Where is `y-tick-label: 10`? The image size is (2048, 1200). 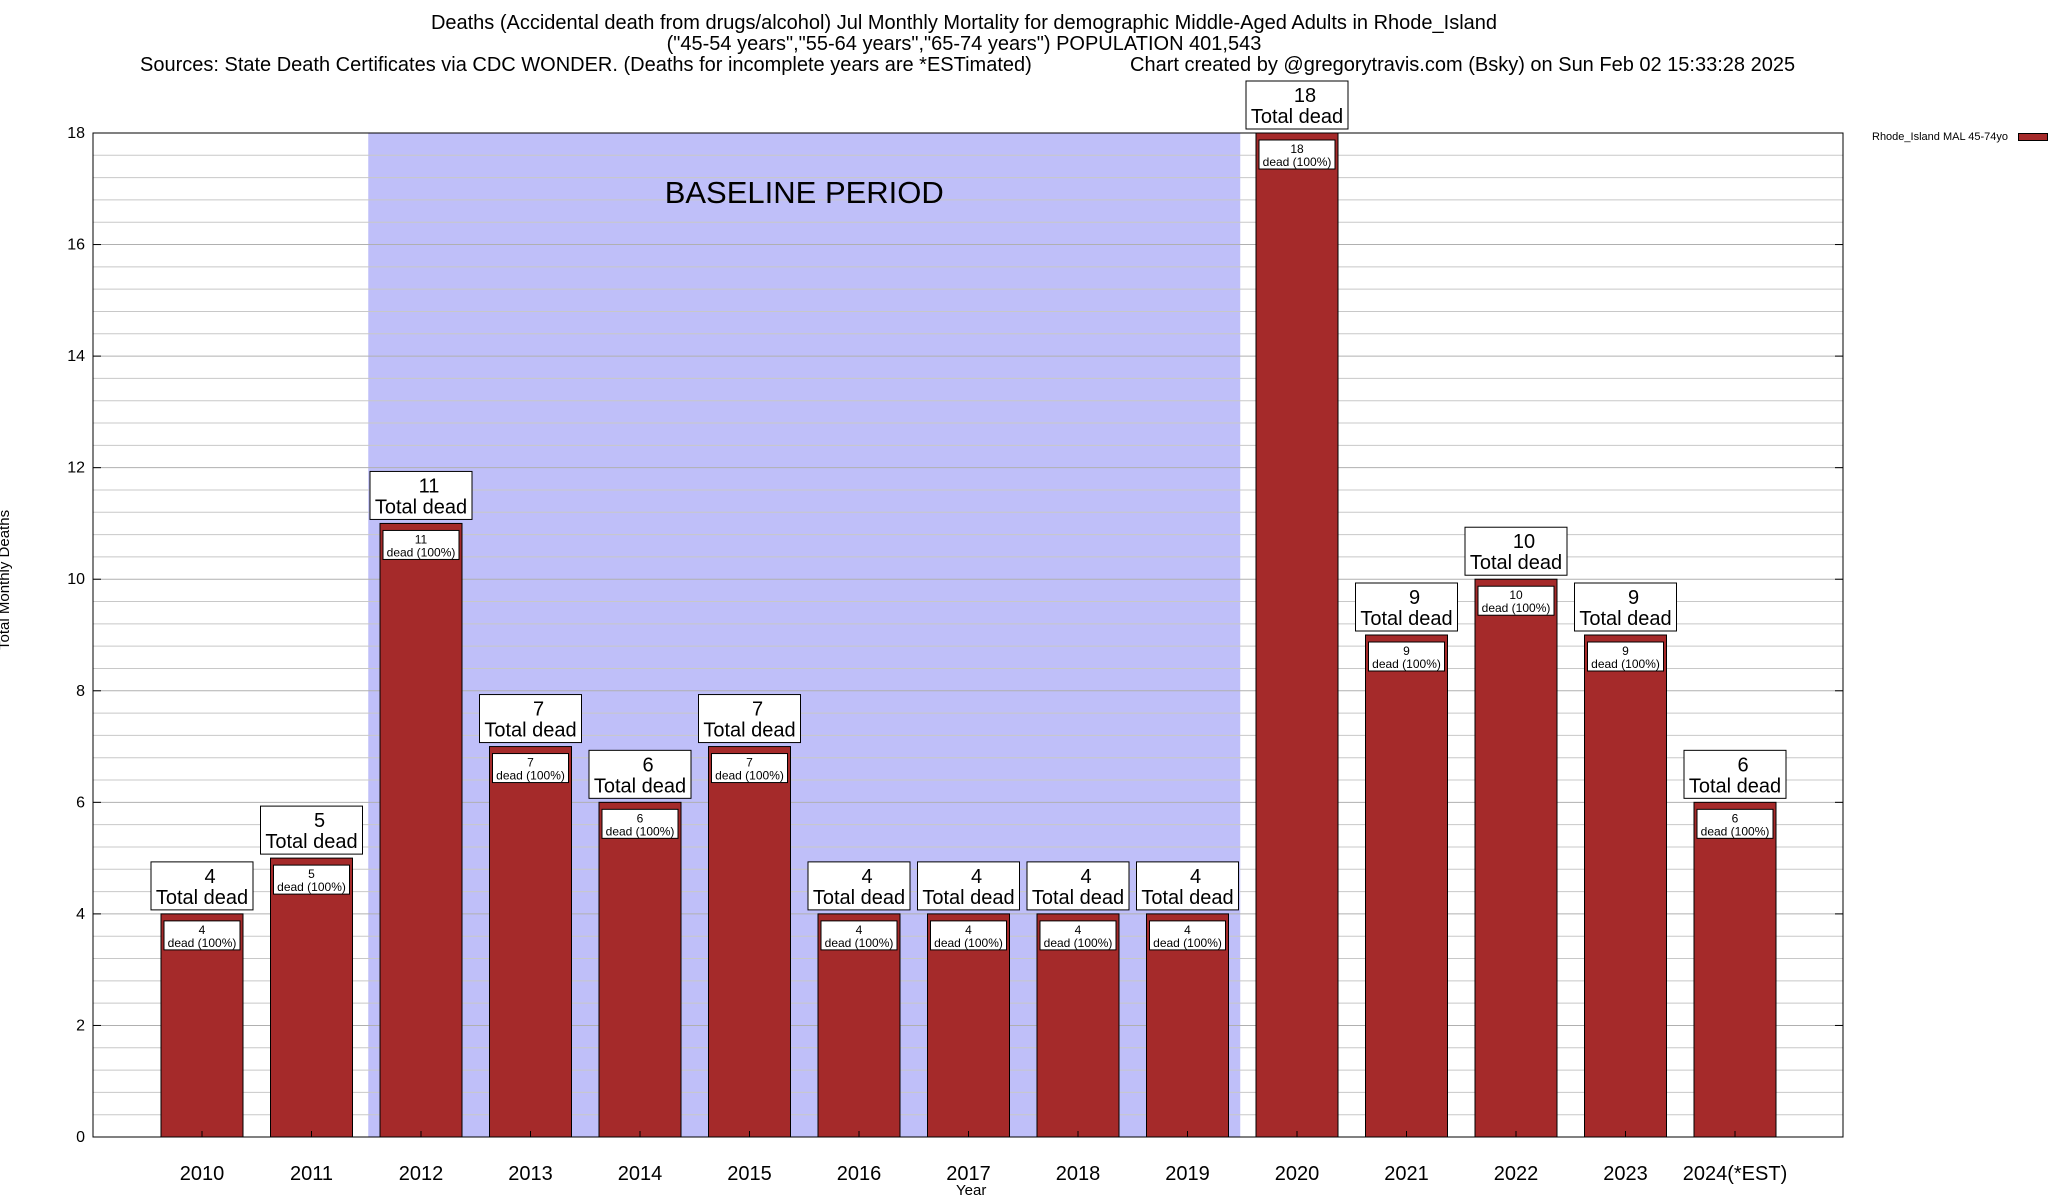 y-tick-label: 10 is located at coordinates (76, 579).